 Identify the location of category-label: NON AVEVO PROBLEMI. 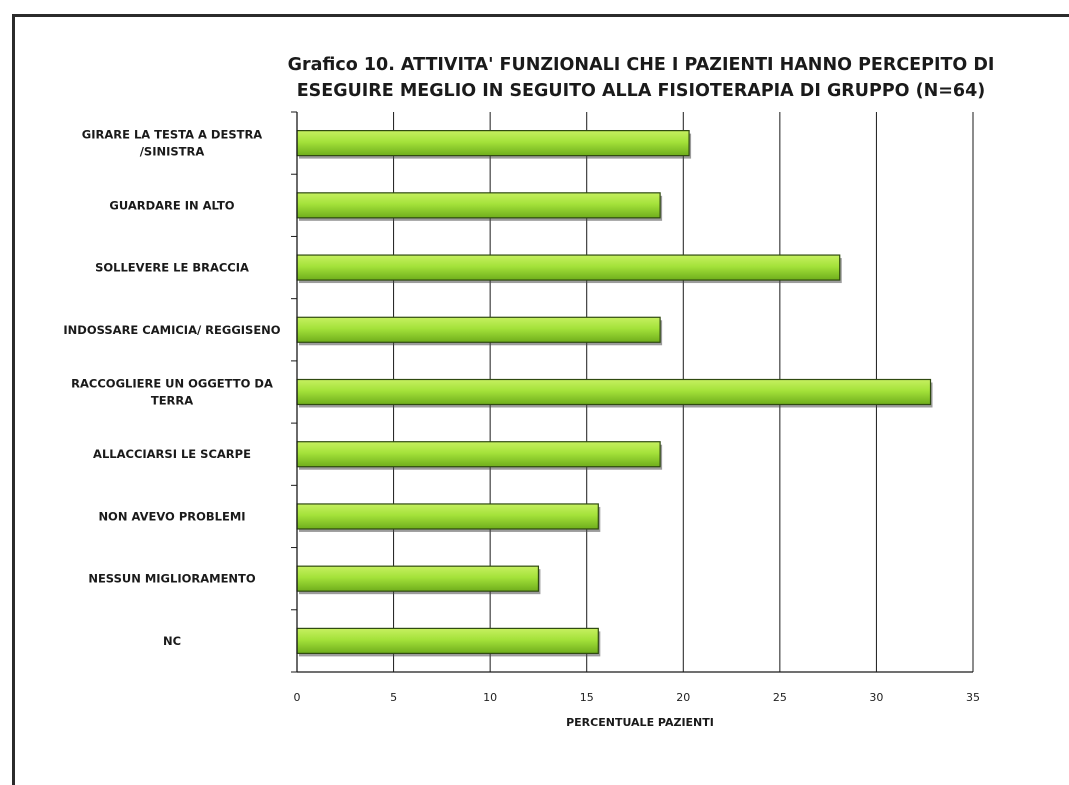
(171, 516).